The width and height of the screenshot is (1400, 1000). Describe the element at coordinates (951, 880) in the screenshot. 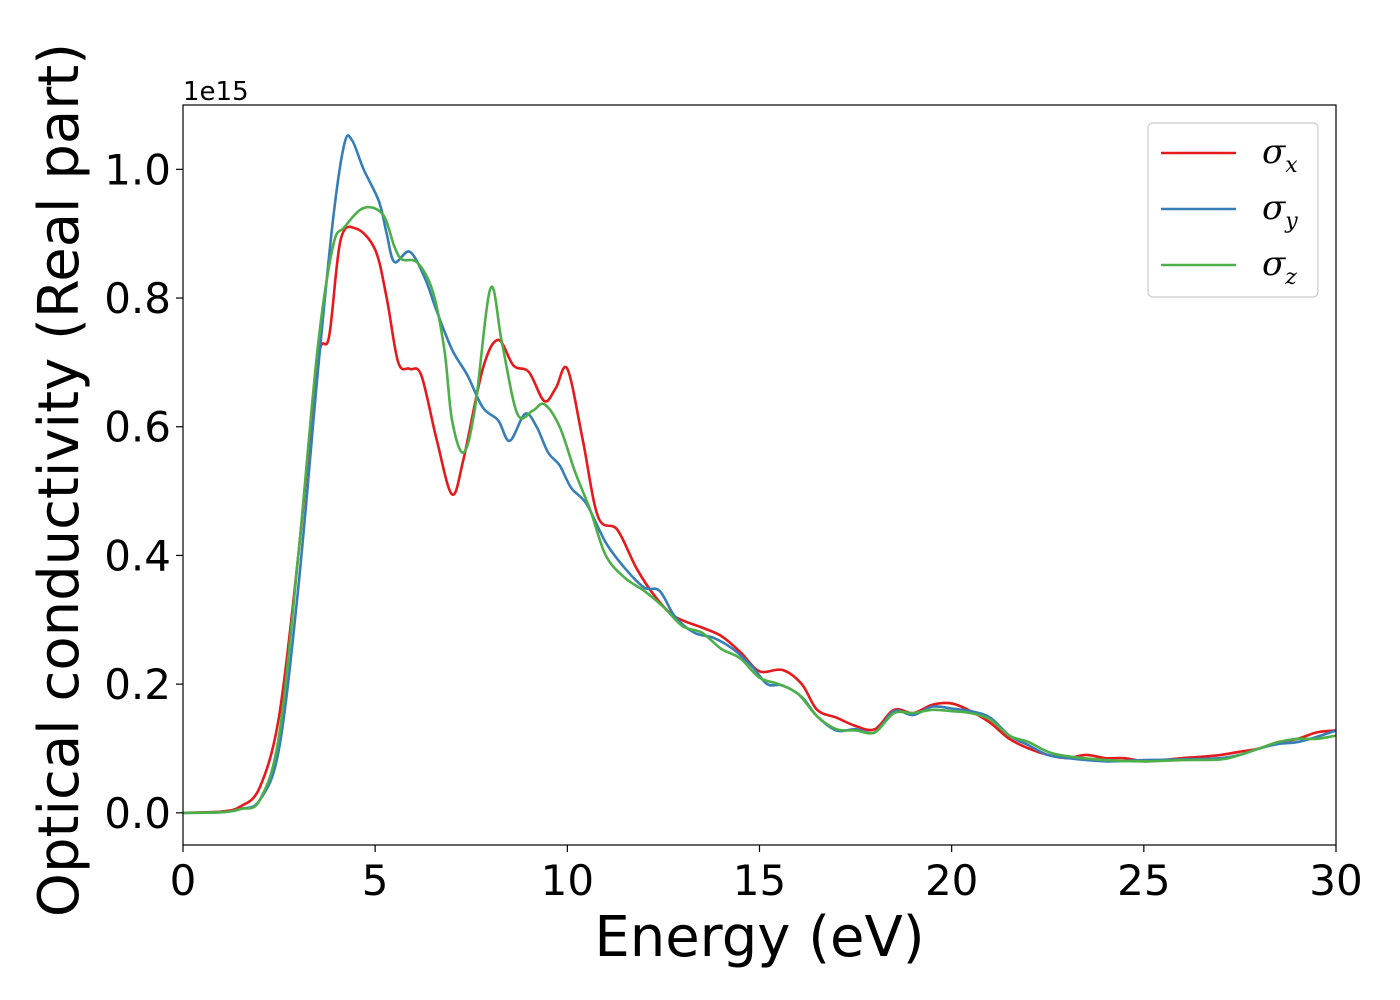

I see `x-tick-label: 20` at that location.